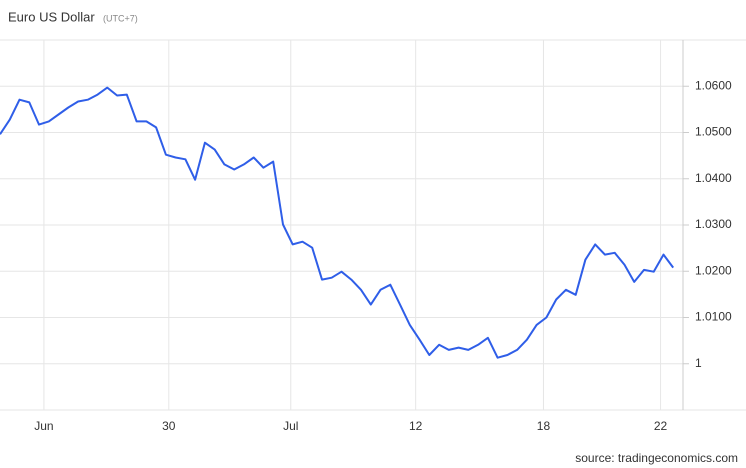 This screenshot has height=468, width=746. Describe the element at coordinates (713, 85) in the screenshot. I see `y-tick-label: 1.0600` at that location.